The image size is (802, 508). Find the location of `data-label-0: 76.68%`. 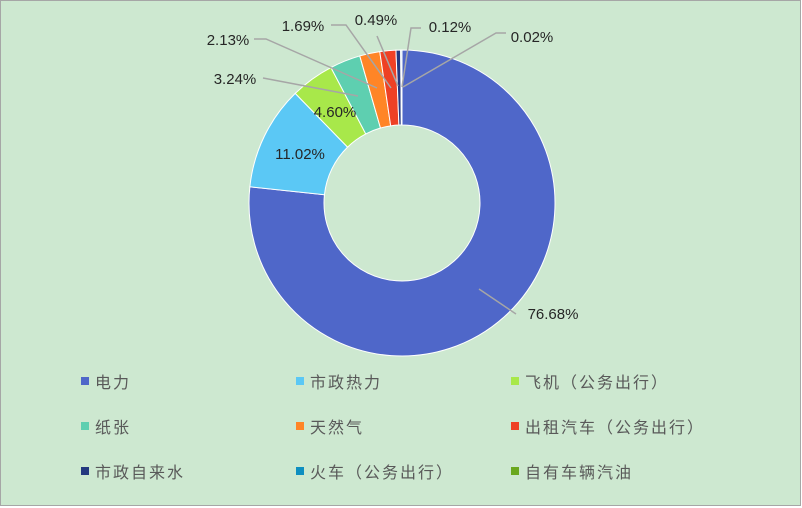

data-label-0: 76.68% is located at coordinates (553, 314).